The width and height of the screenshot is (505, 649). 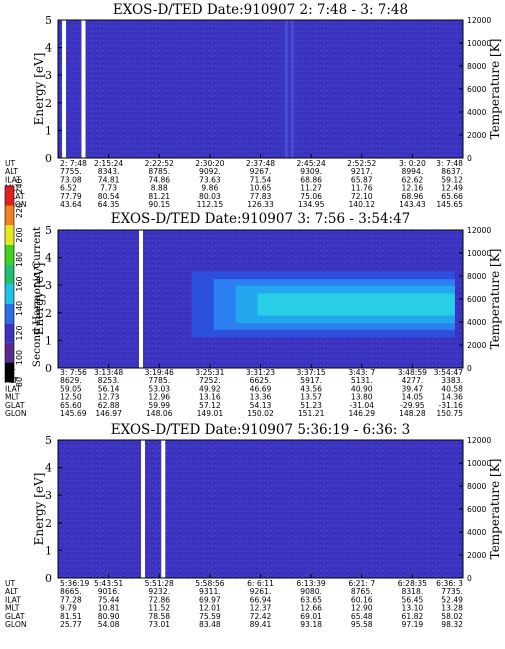 I want to click on y-right-tick-label: 2000, so click(x=476, y=555).